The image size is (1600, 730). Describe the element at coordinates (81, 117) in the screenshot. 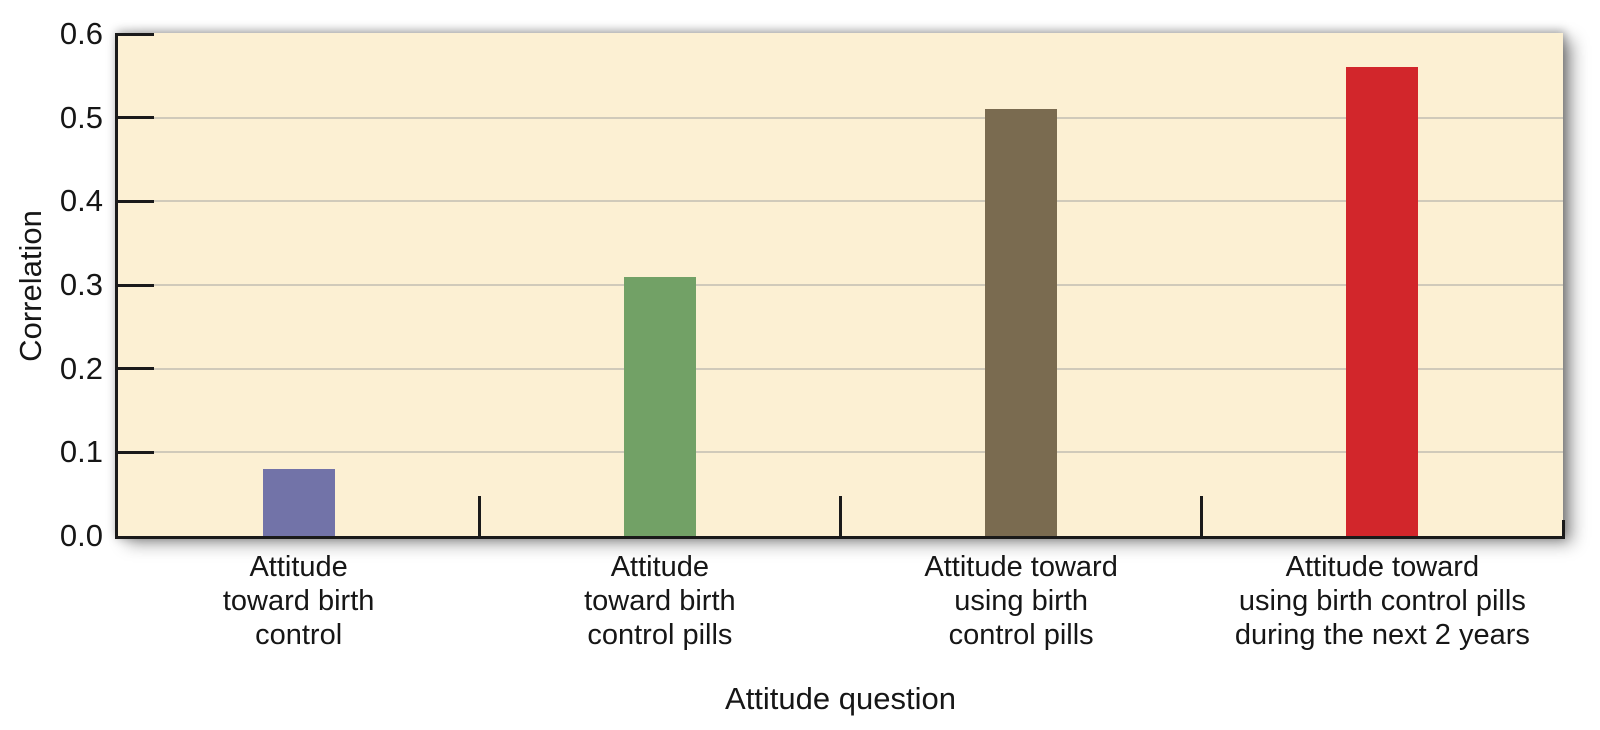

I see `y-tick-label-0.5: 0.5` at that location.